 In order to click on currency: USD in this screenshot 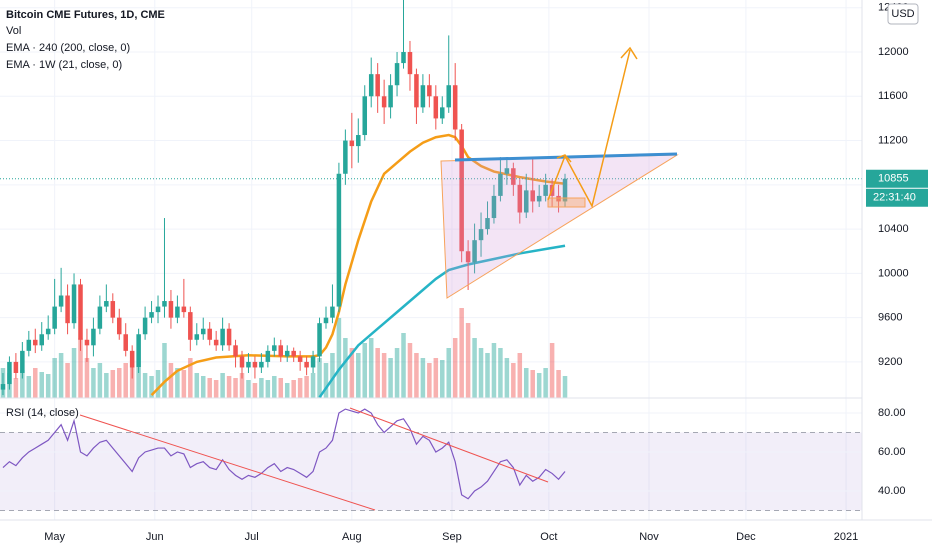, I will do `click(902, 14)`.